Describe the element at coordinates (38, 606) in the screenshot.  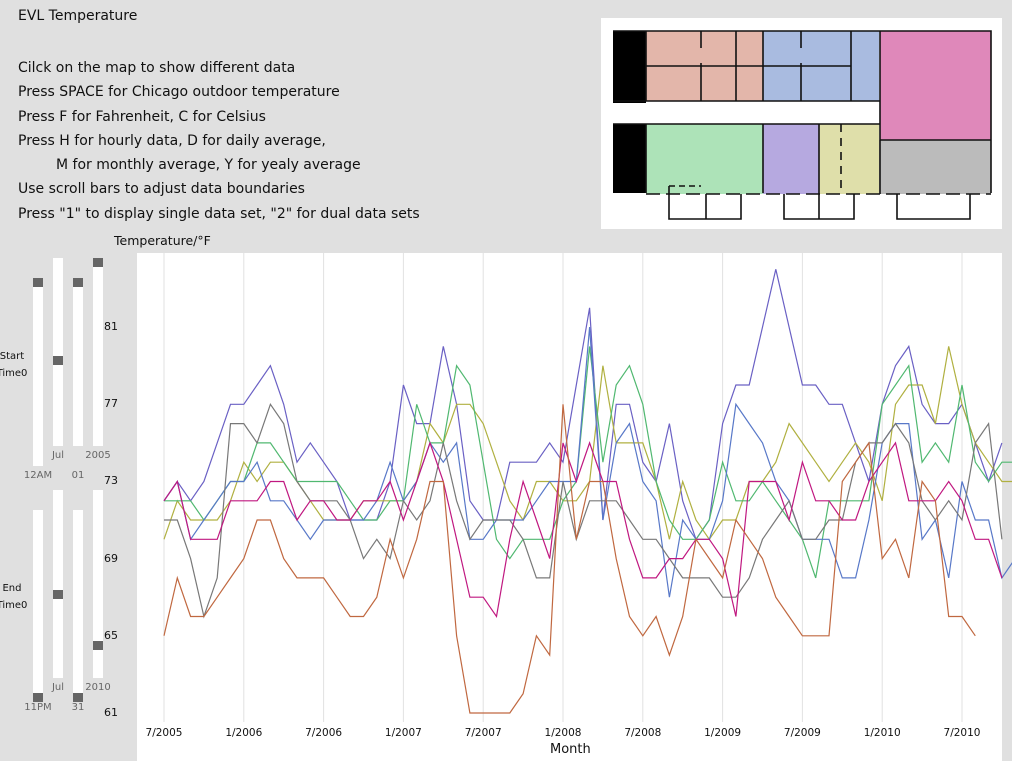
I see `end-hour-slider` at that location.